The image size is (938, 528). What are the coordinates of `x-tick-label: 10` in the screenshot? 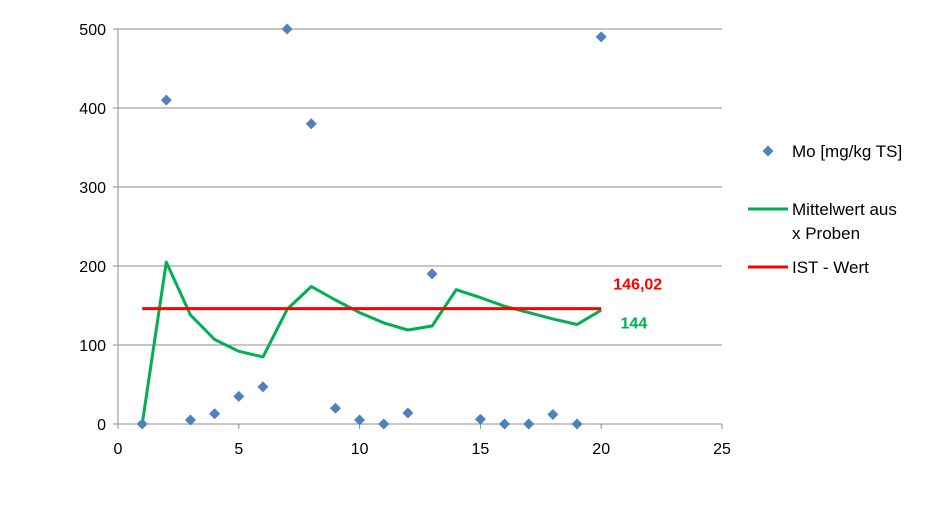 It's located at (360, 449).